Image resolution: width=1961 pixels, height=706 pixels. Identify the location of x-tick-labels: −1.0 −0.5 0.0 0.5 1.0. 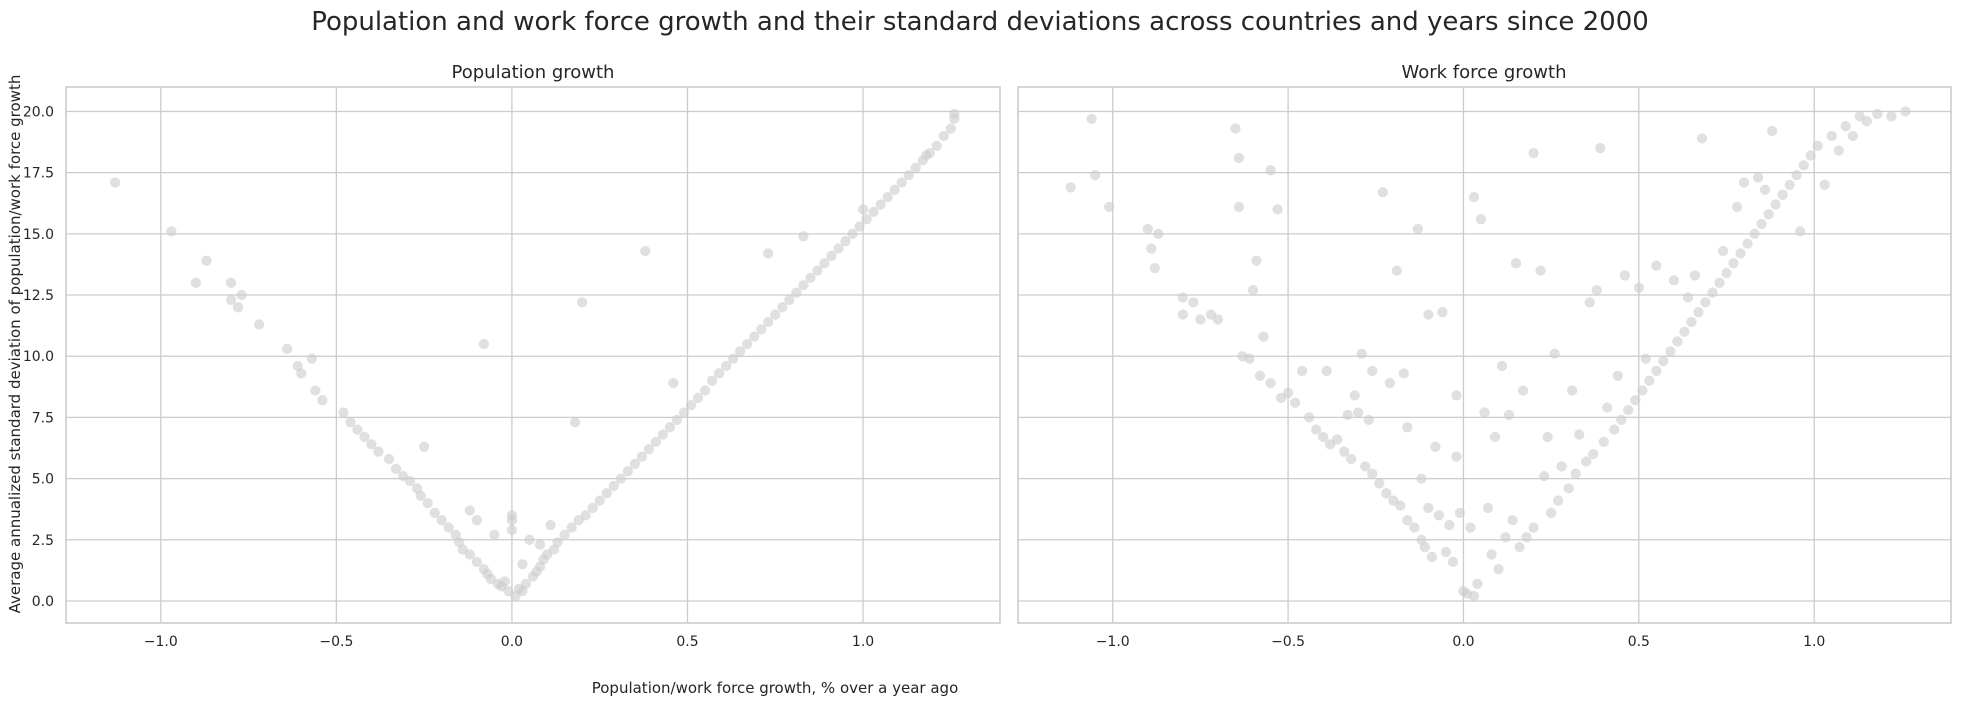
(509, 642).